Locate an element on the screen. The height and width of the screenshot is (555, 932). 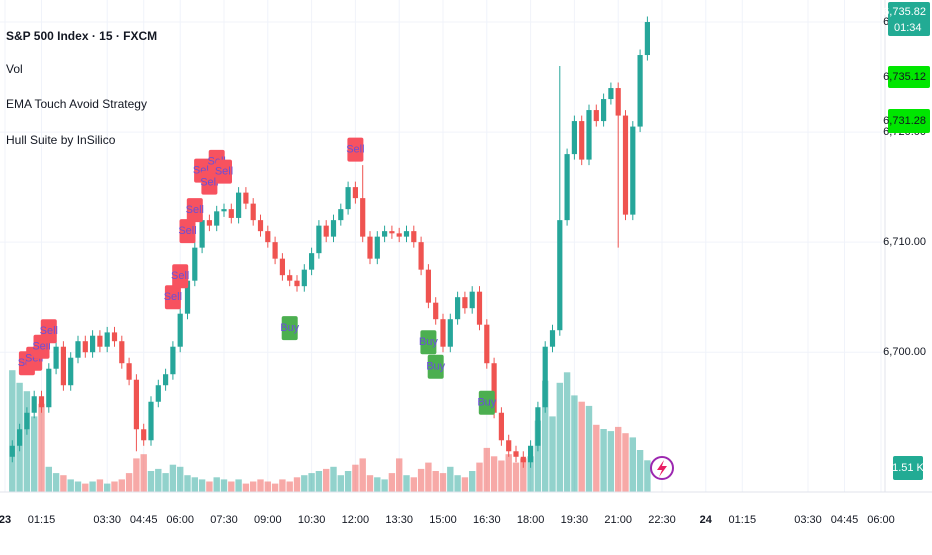
price-tag is located at coordinates (909, 121).